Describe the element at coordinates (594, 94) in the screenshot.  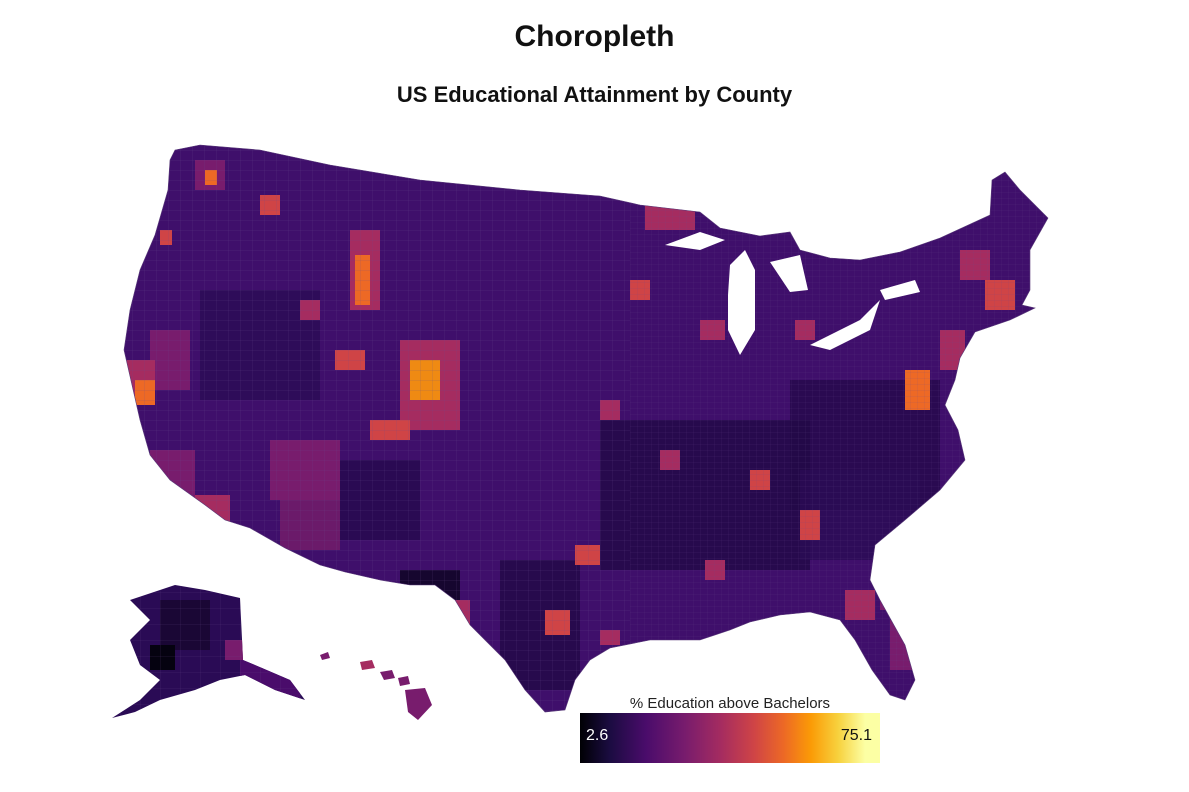
I see `map-subtitle: US Educational Attainment by County` at that location.